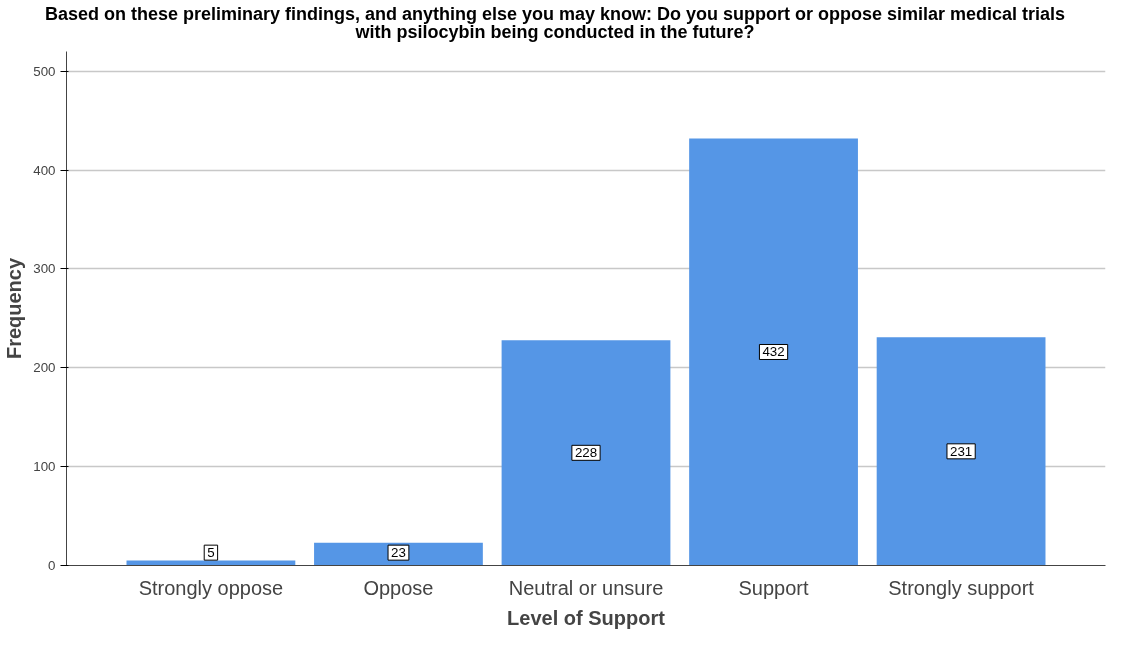  What do you see at coordinates (44, 467) in the screenshot?
I see `y-tick-label: 100` at bounding box center [44, 467].